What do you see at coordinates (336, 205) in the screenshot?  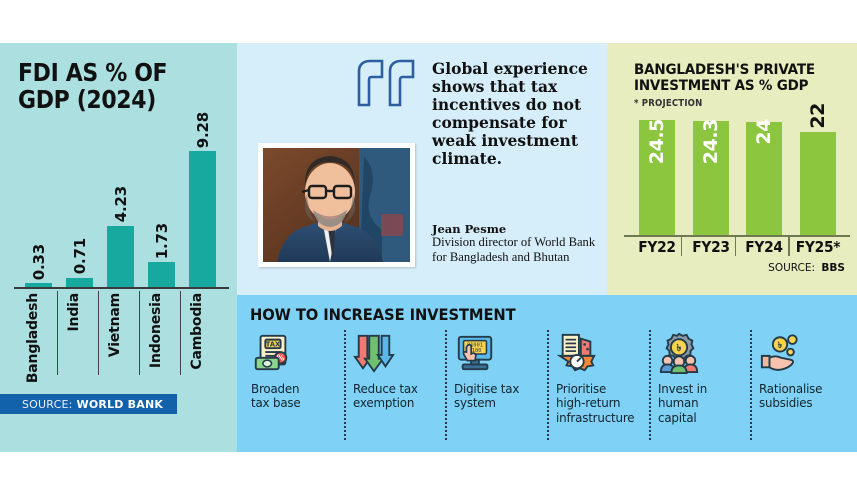 I see `portrait-photo` at bounding box center [336, 205].